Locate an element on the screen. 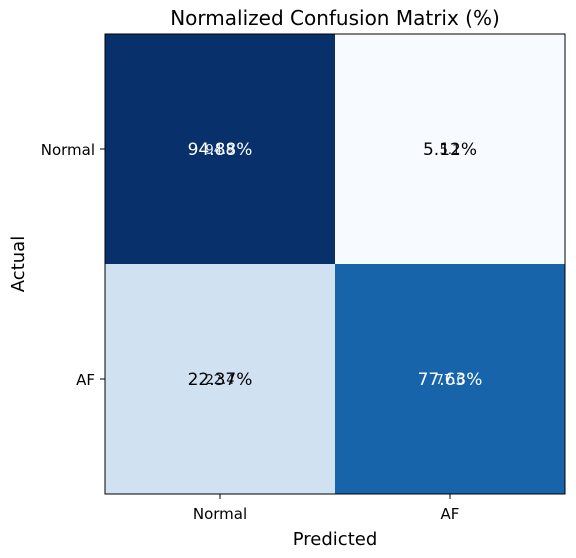  cell-value-label-1-1: 77.63% is located at coordinates (450, 380).